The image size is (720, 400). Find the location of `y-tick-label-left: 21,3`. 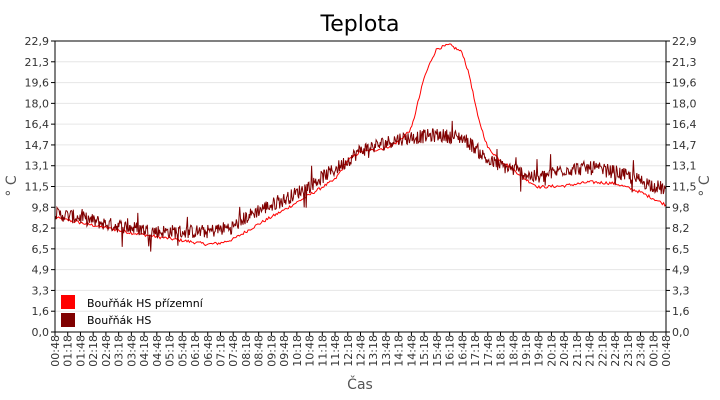

y-tick-label-left: 21,3 is located at coordinates (37, 62).